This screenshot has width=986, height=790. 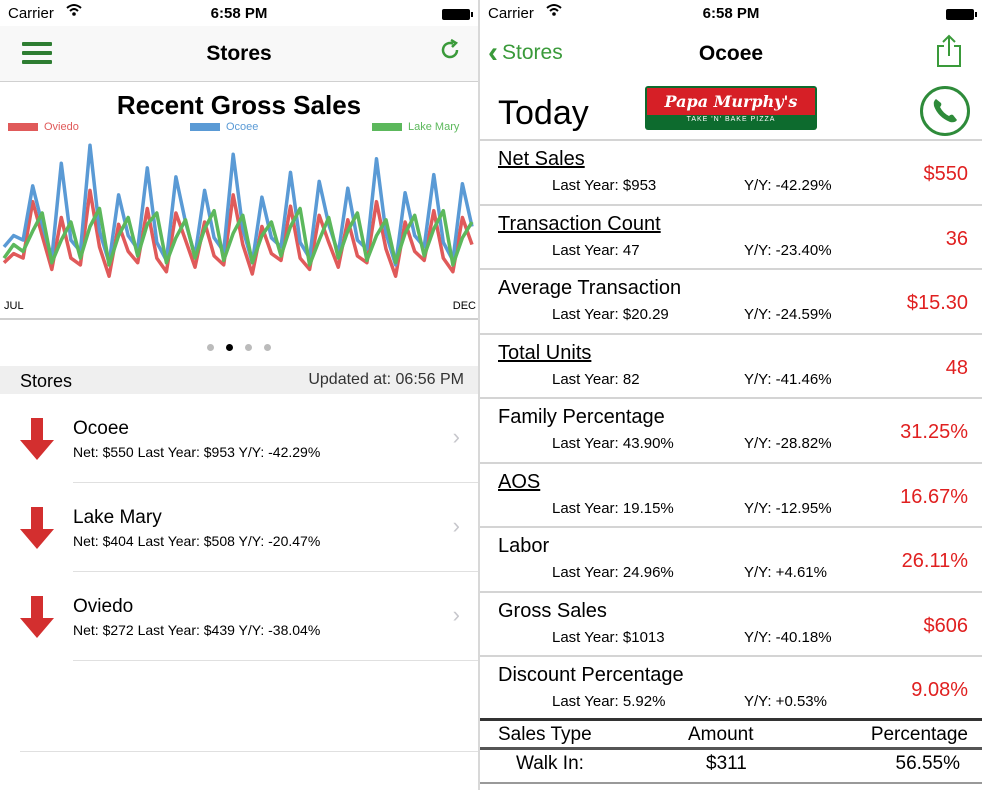 I want to click on metric-row: Labor Last Year: 24.96% Y/Y: +4.61% 26.11%, so click(x=731, y=558).